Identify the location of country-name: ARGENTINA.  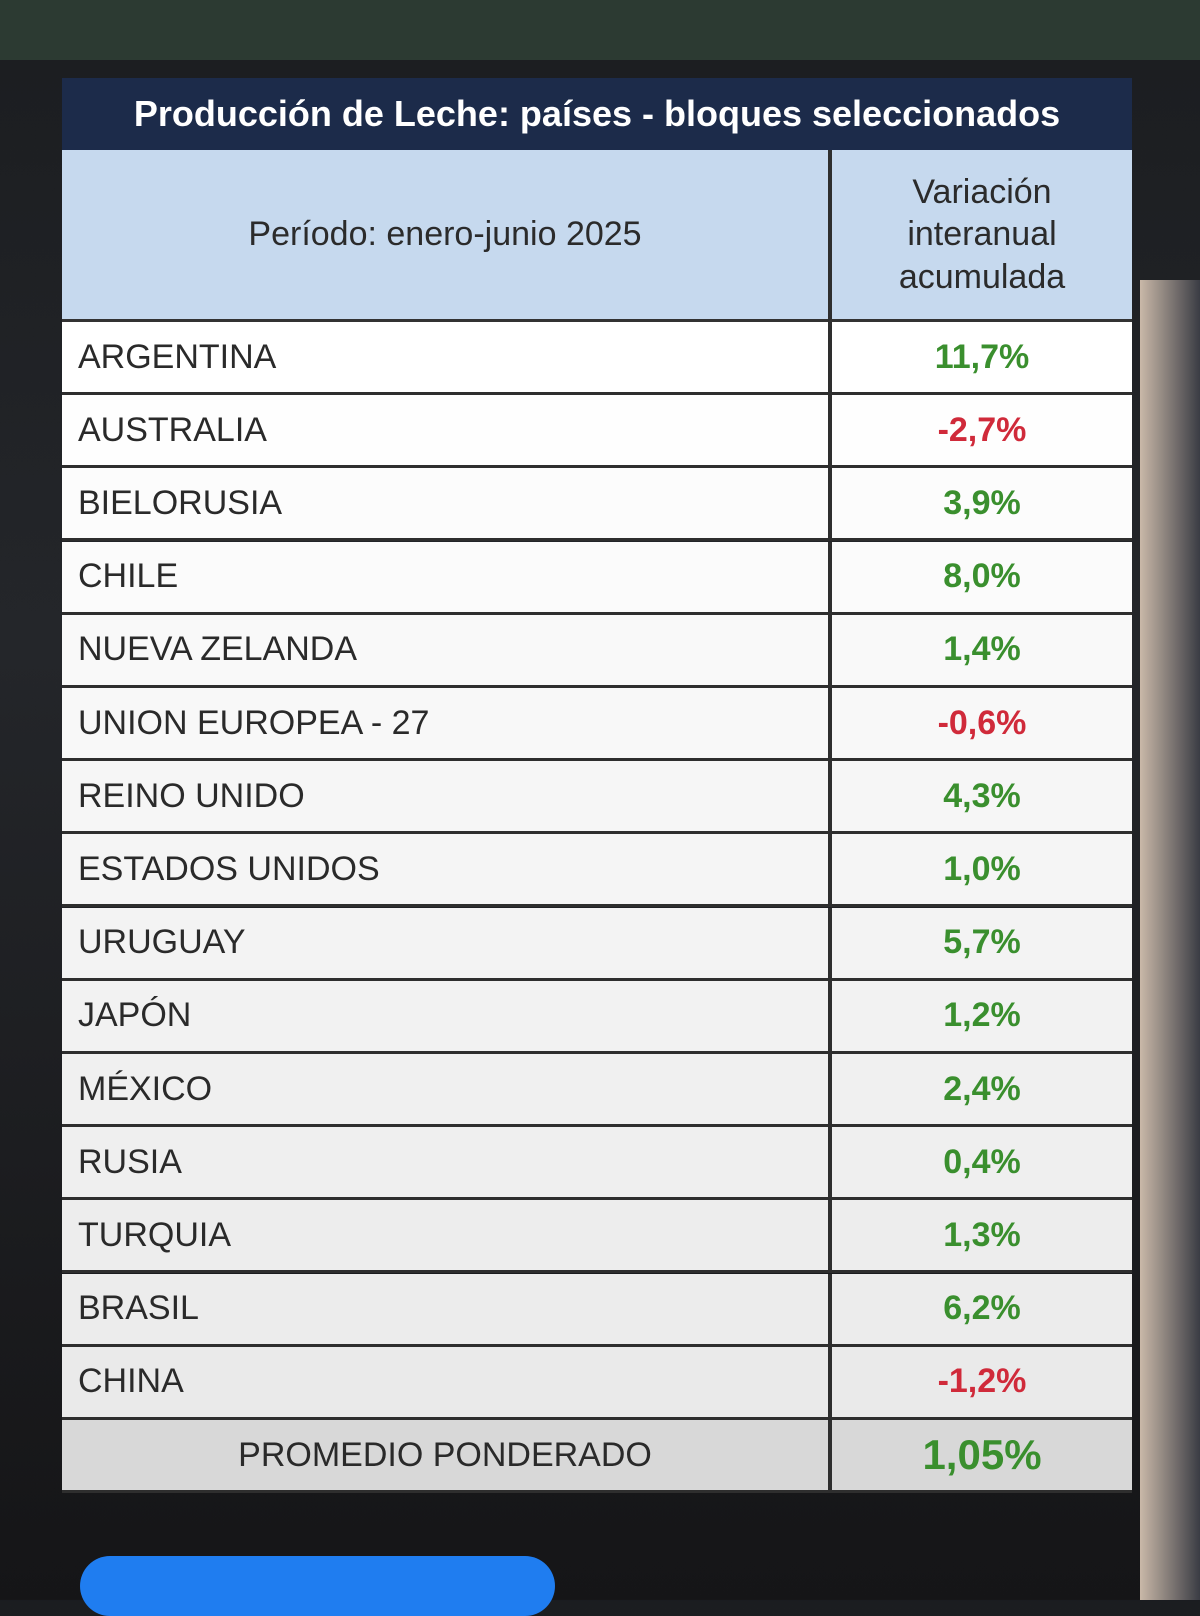
(445, 358).